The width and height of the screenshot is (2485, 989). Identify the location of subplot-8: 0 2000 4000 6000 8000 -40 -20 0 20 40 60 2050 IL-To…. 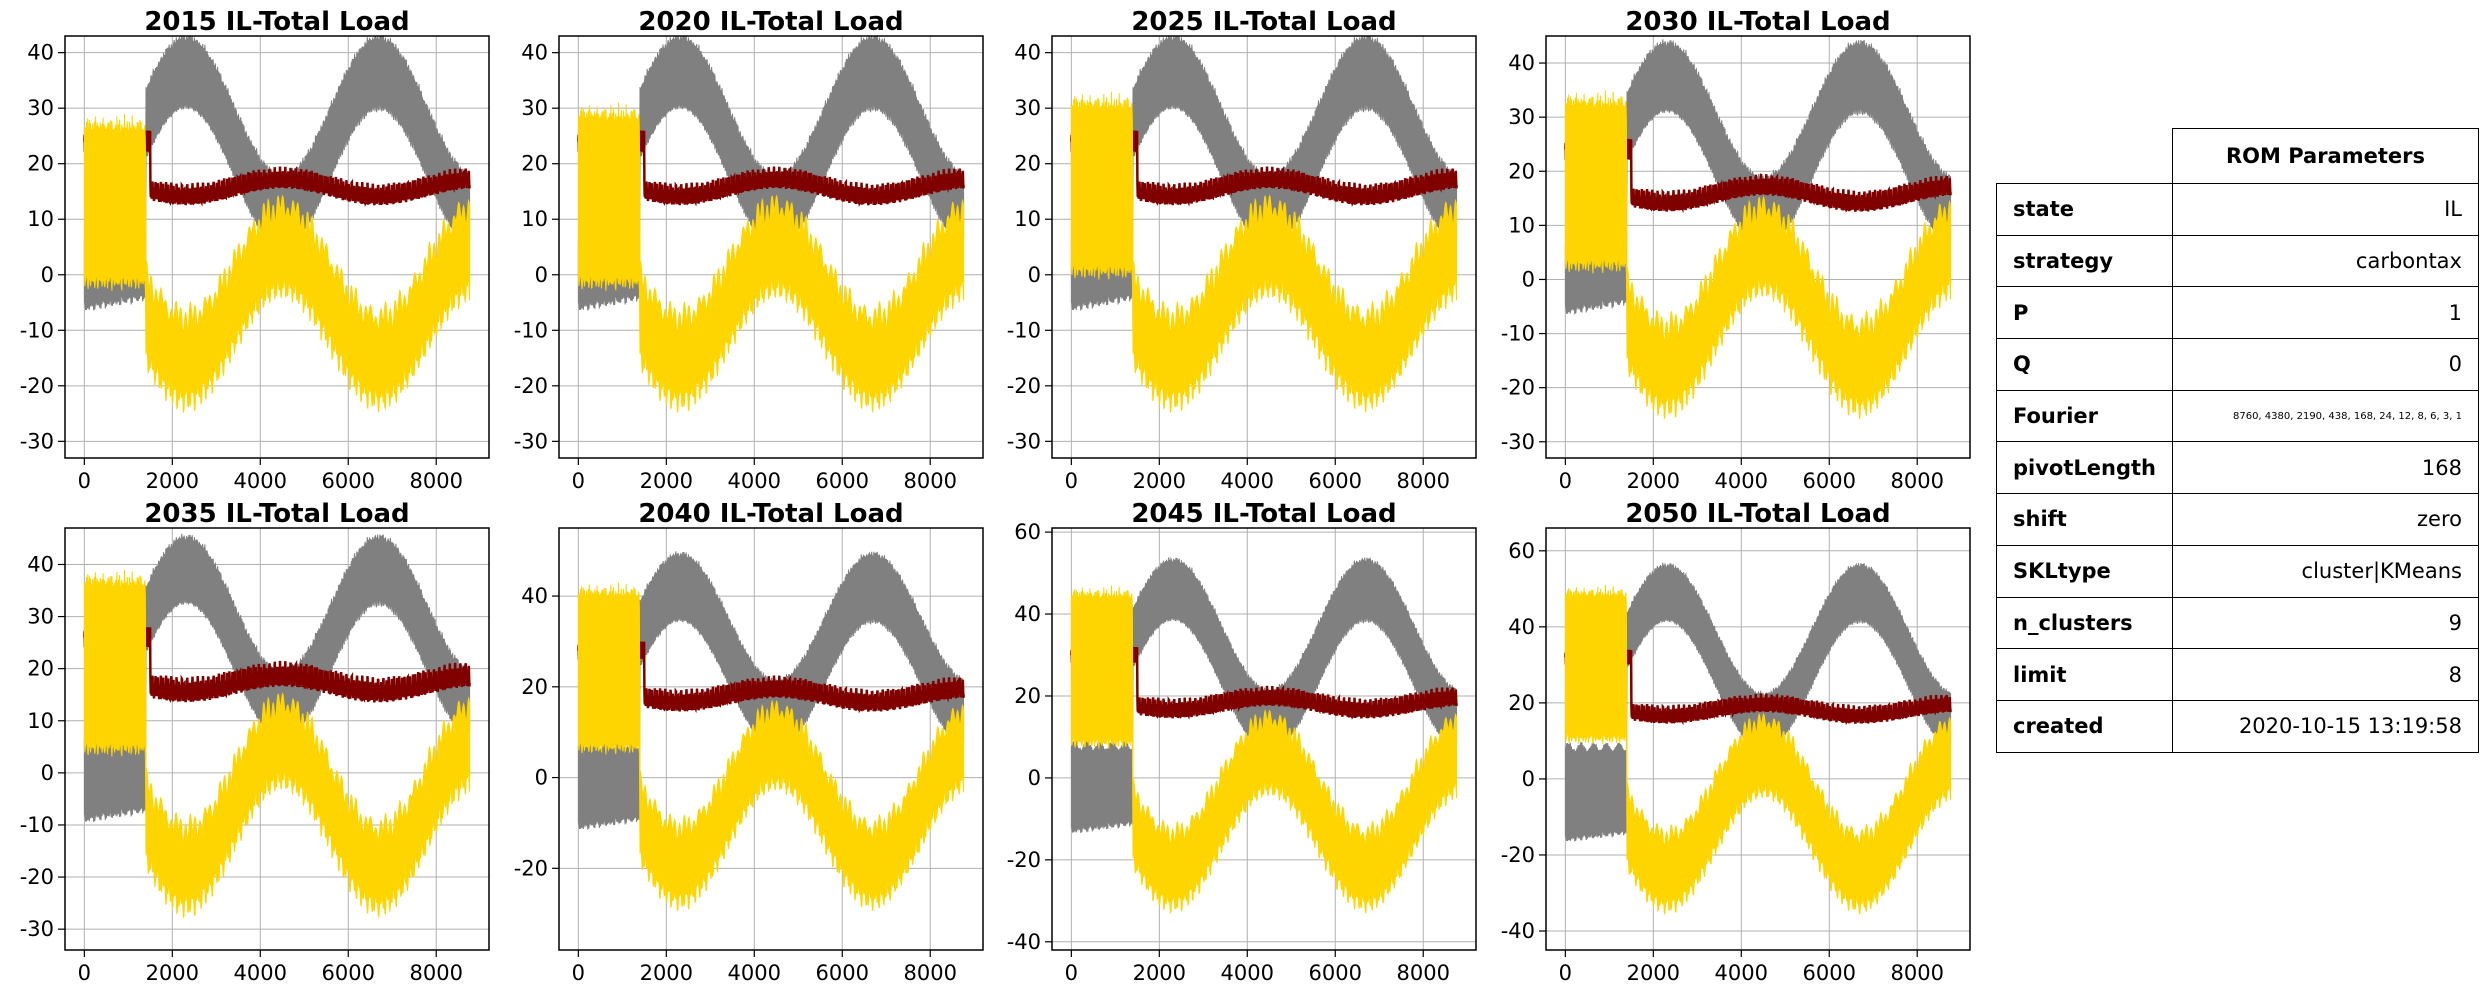
(1736, 742).